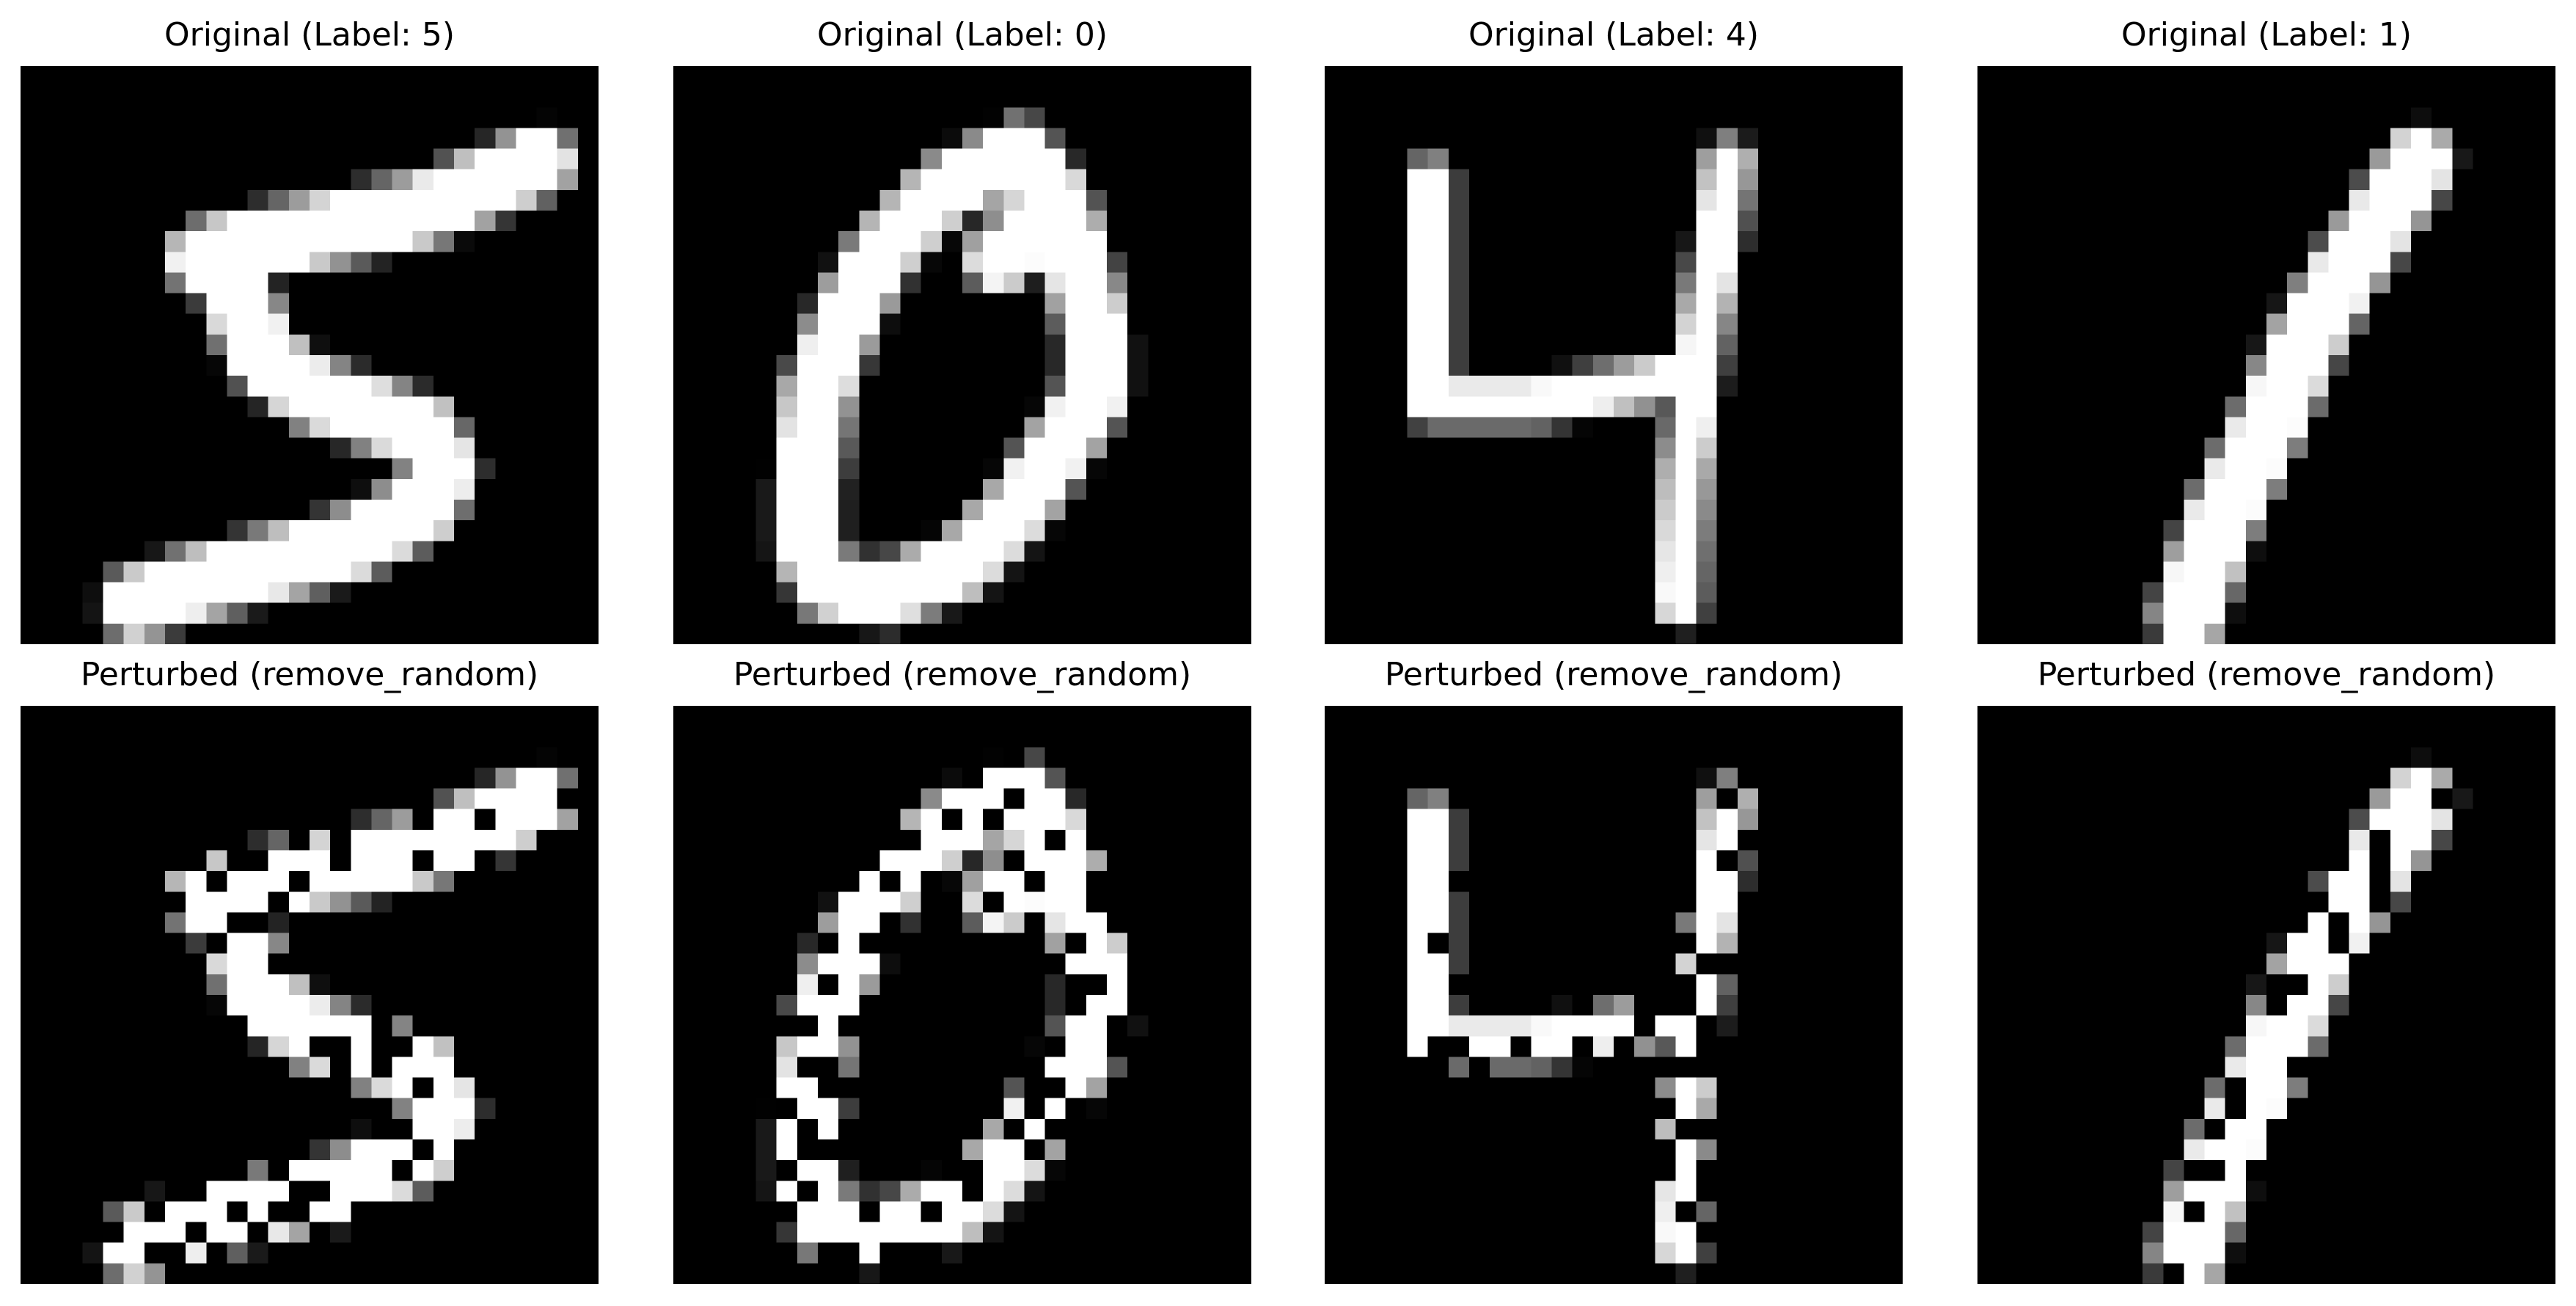 This screenshot has height=1306, width=2576. What do you see at coordinates (309, 35) in the screenshot?
I see `panel-title: Original (Label: 5)` at bounding box center [309, 35].